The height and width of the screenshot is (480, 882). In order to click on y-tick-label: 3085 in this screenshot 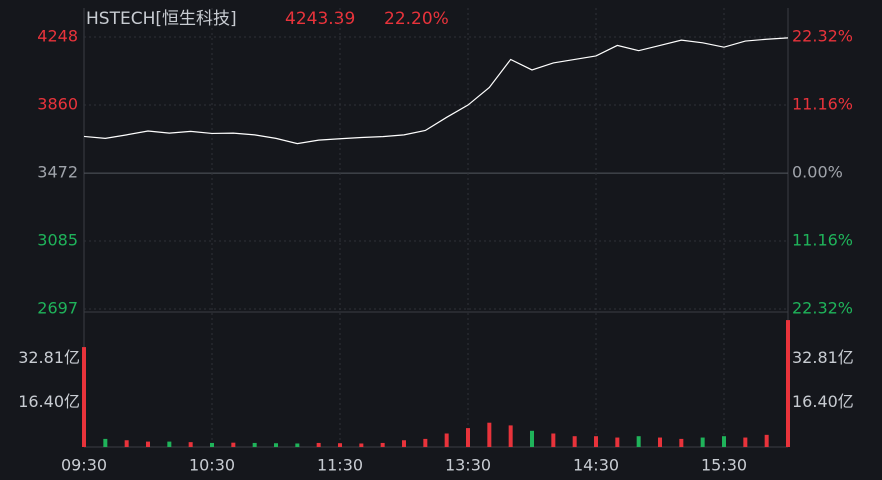, I will do `click(57, 239)`.